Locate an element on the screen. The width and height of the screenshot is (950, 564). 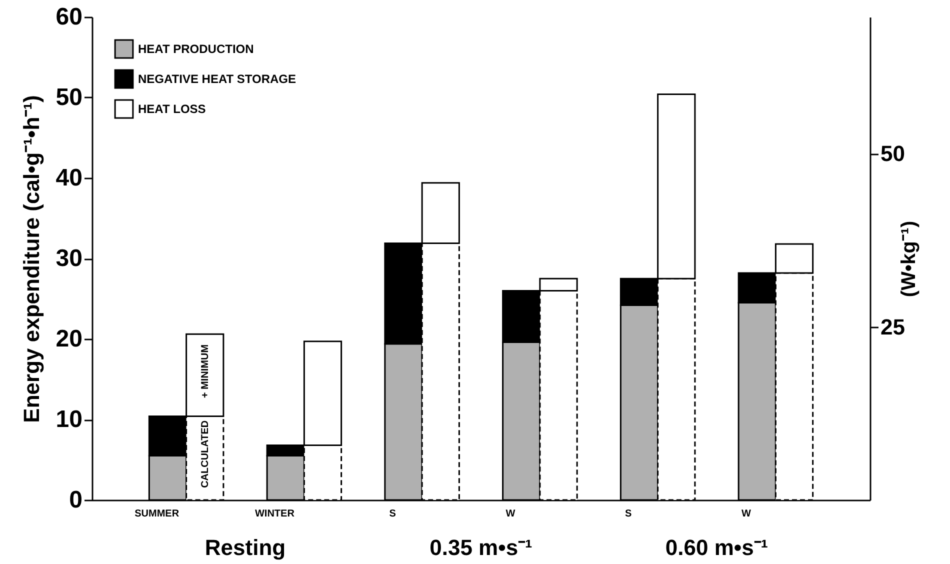
annotation: CALCULATED is located at coordinates (205, 454).